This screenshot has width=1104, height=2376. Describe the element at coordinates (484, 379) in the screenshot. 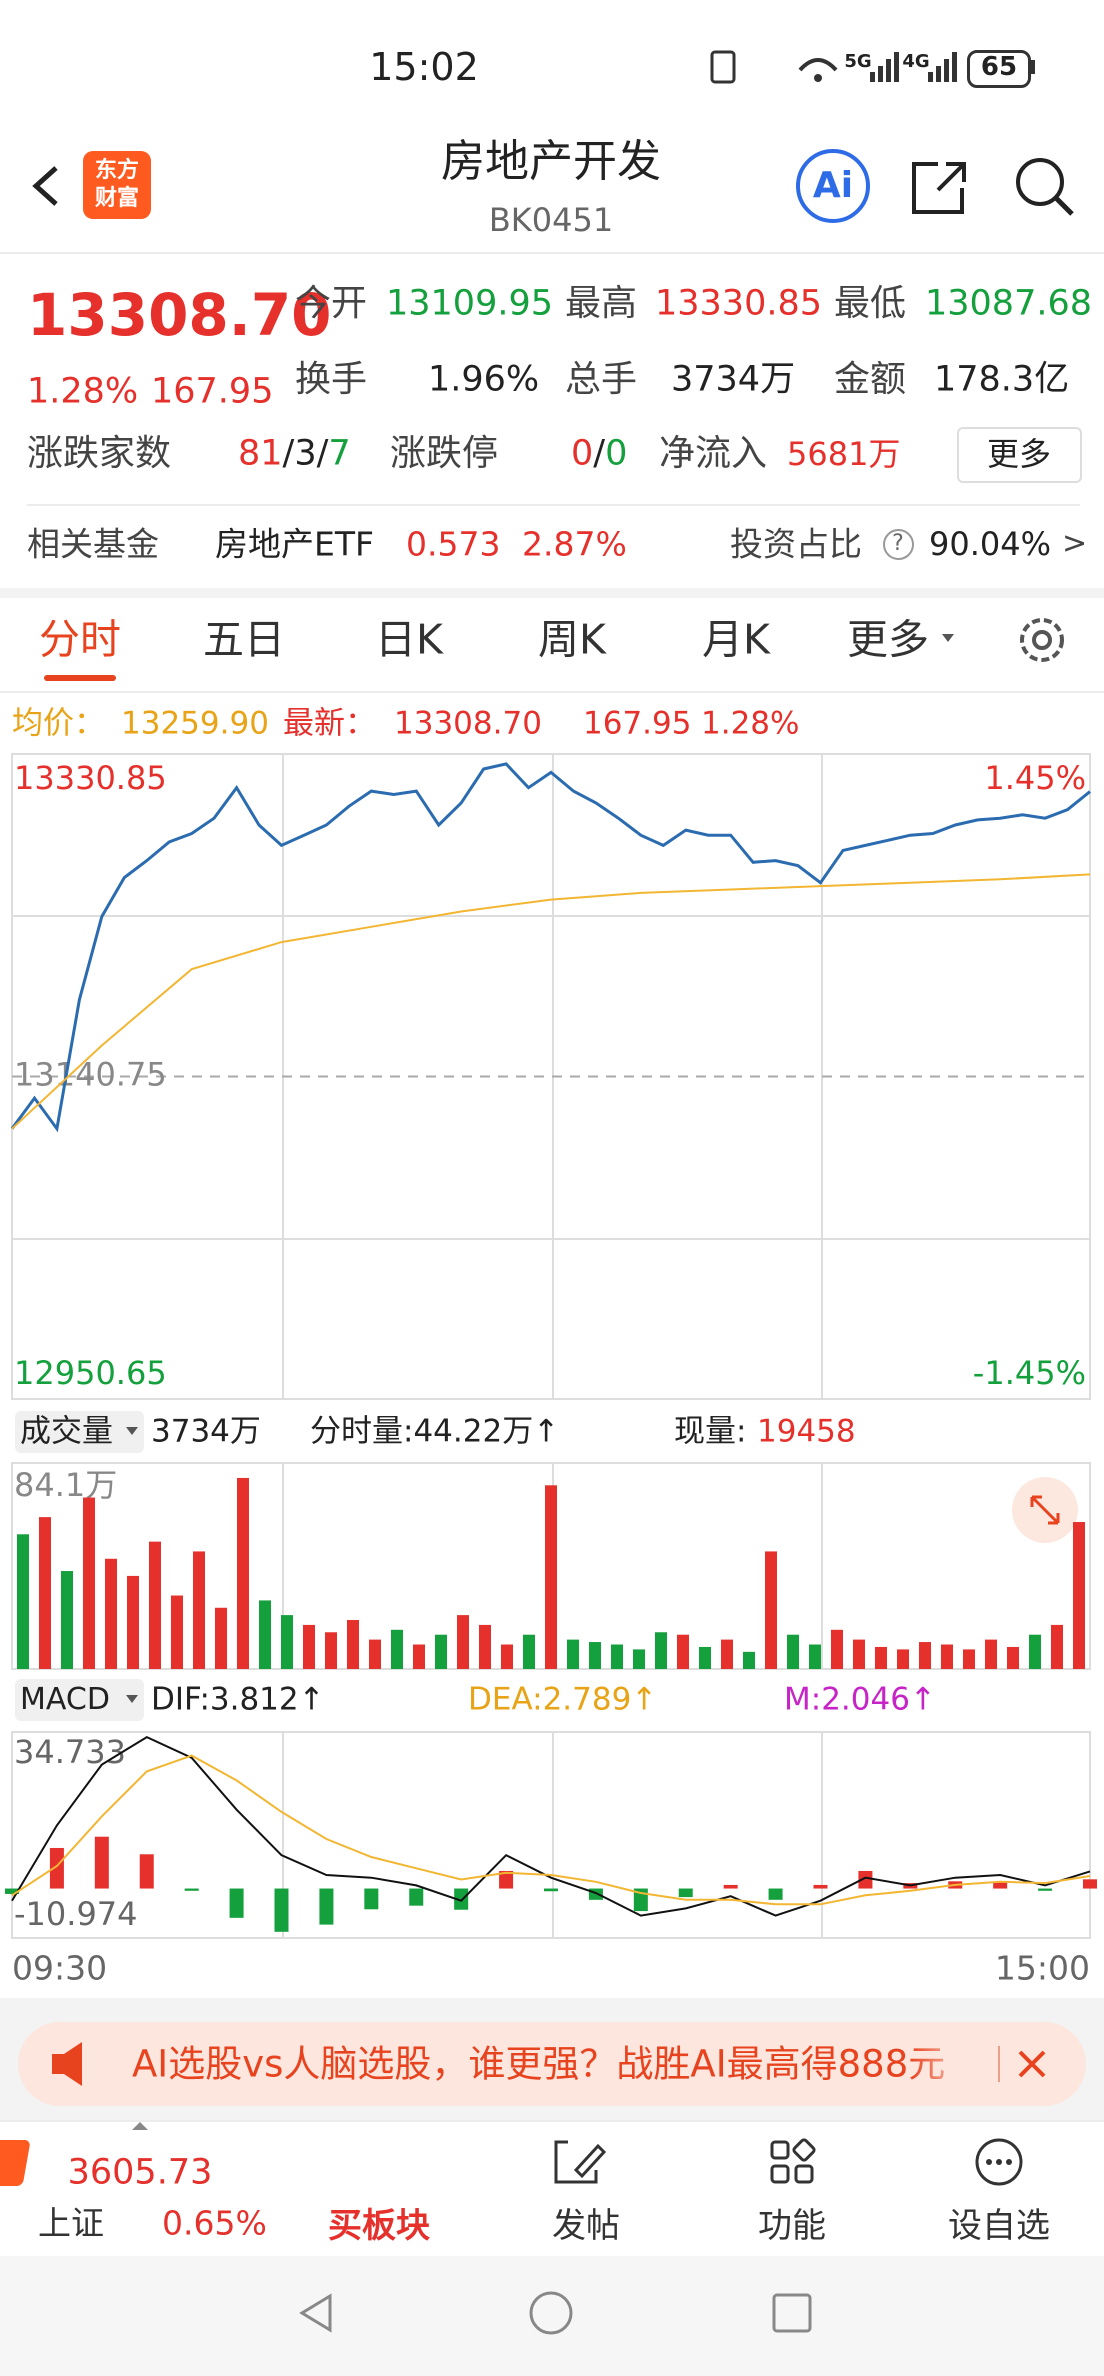

I see `stat-value: 1.96%` at that location.